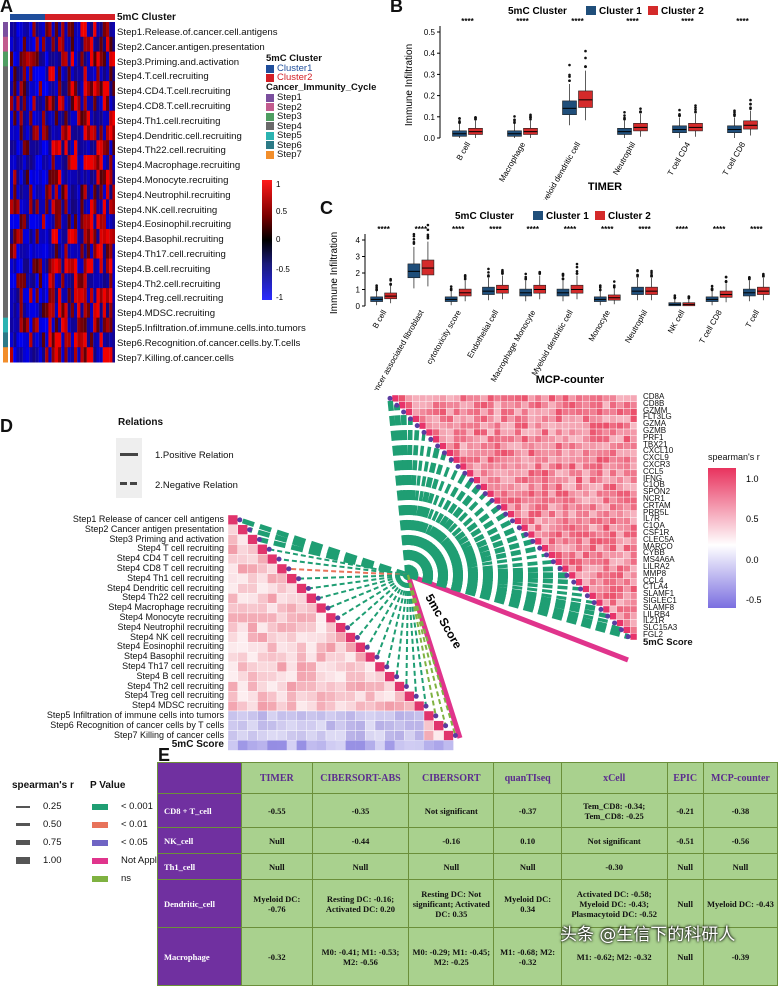  Describe the element at coordinates (752, 519) in the screenshot. I see `spearman-tick: 0.5` at that location.